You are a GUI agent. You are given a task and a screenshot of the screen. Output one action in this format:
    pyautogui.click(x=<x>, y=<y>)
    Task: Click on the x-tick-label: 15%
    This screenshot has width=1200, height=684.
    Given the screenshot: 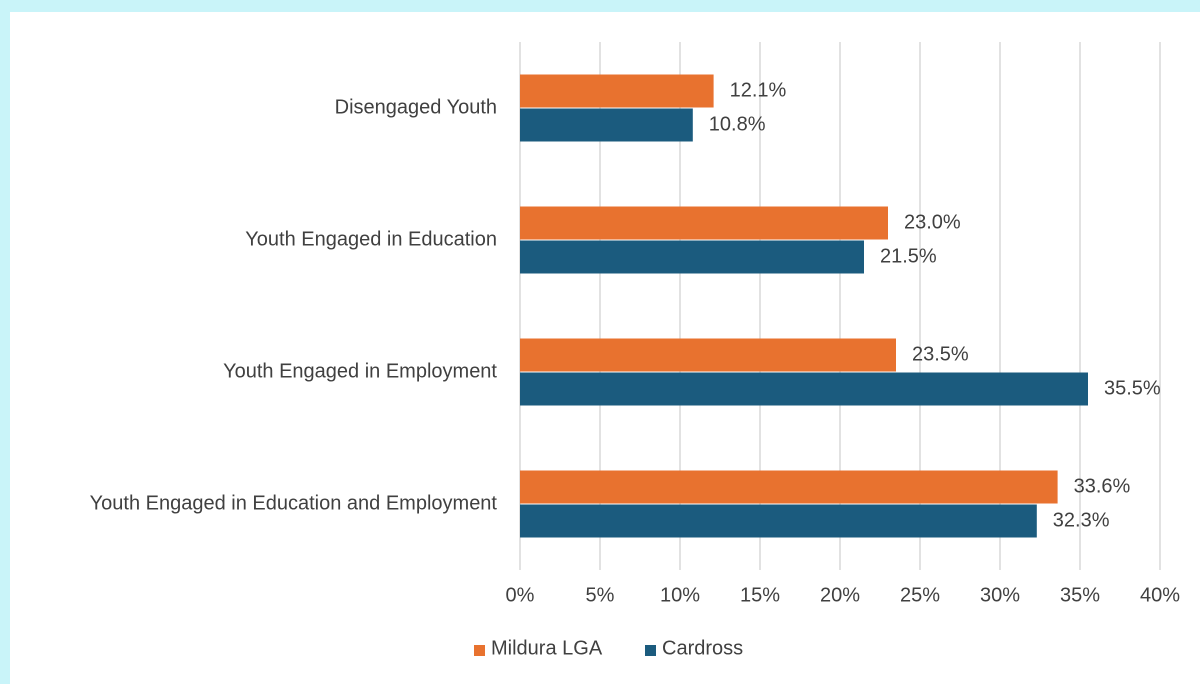 What is the action you would take?
    pyautogui.click(x=760, y=595)
    